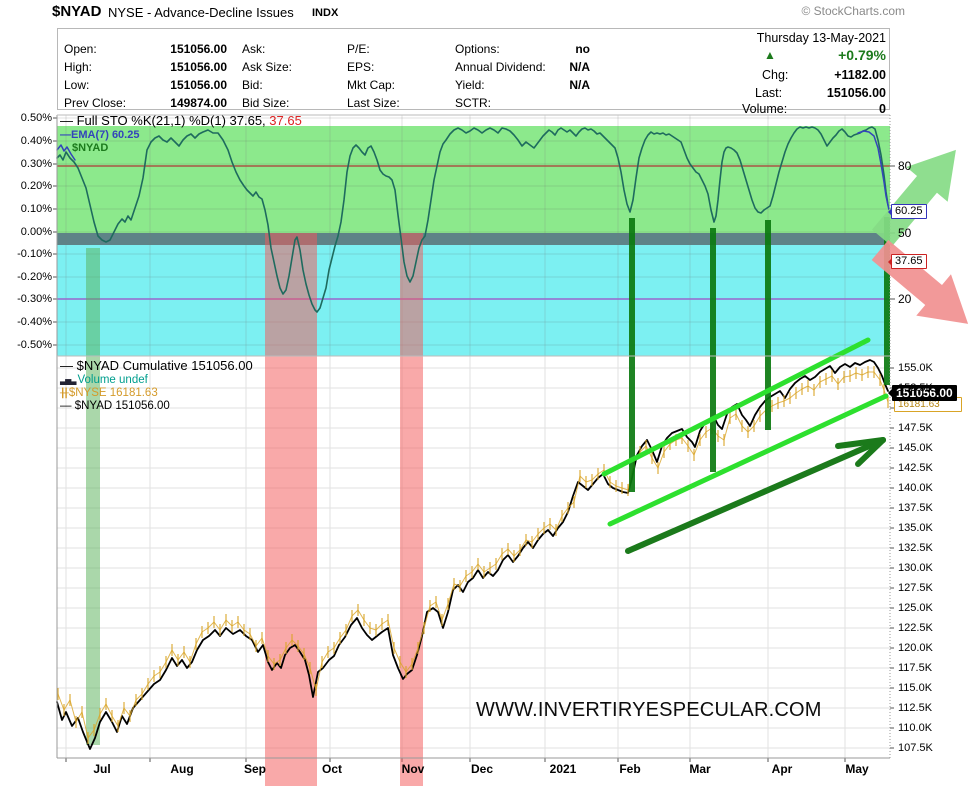  I want to click on low-label: Low:, so click(77, 85).